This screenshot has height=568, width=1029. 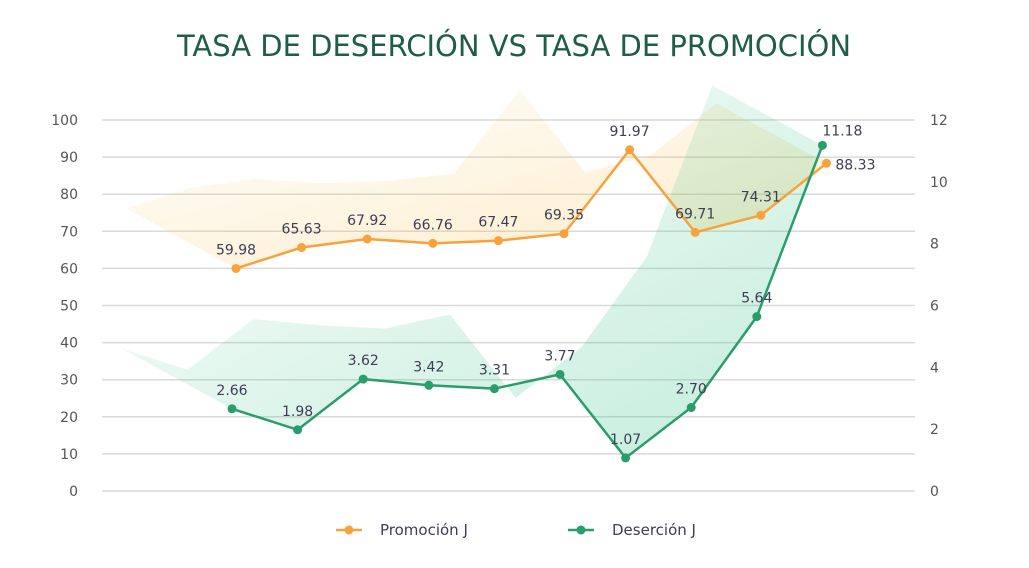 I want to click on data-label: 74.31, so click(x=761, y=197).